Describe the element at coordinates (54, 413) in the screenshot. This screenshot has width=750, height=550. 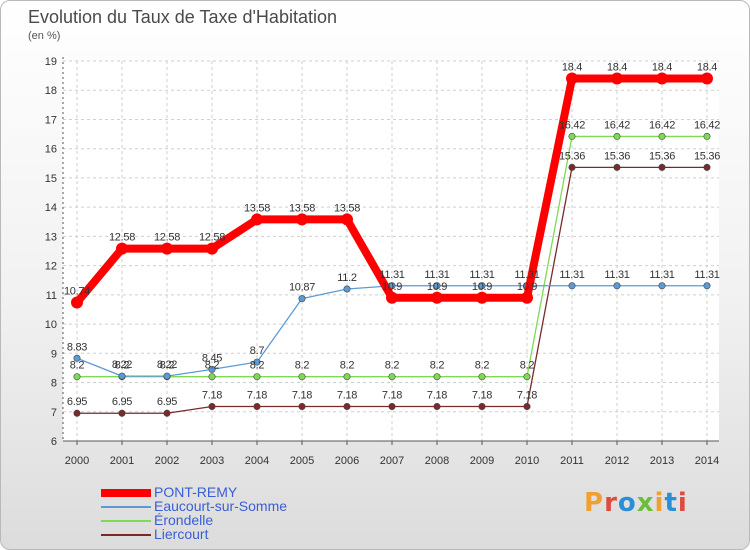
I see `y-tick-label: 7` at that location.